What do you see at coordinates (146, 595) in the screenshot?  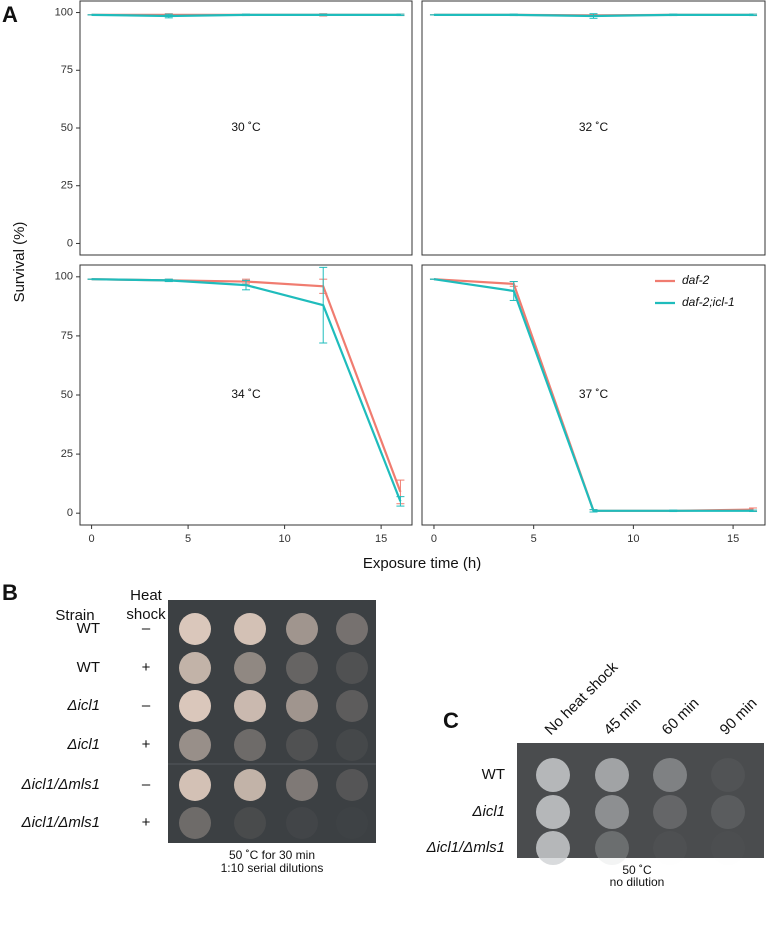 I see `column-header: Heat` at bounding box center [146, 595].